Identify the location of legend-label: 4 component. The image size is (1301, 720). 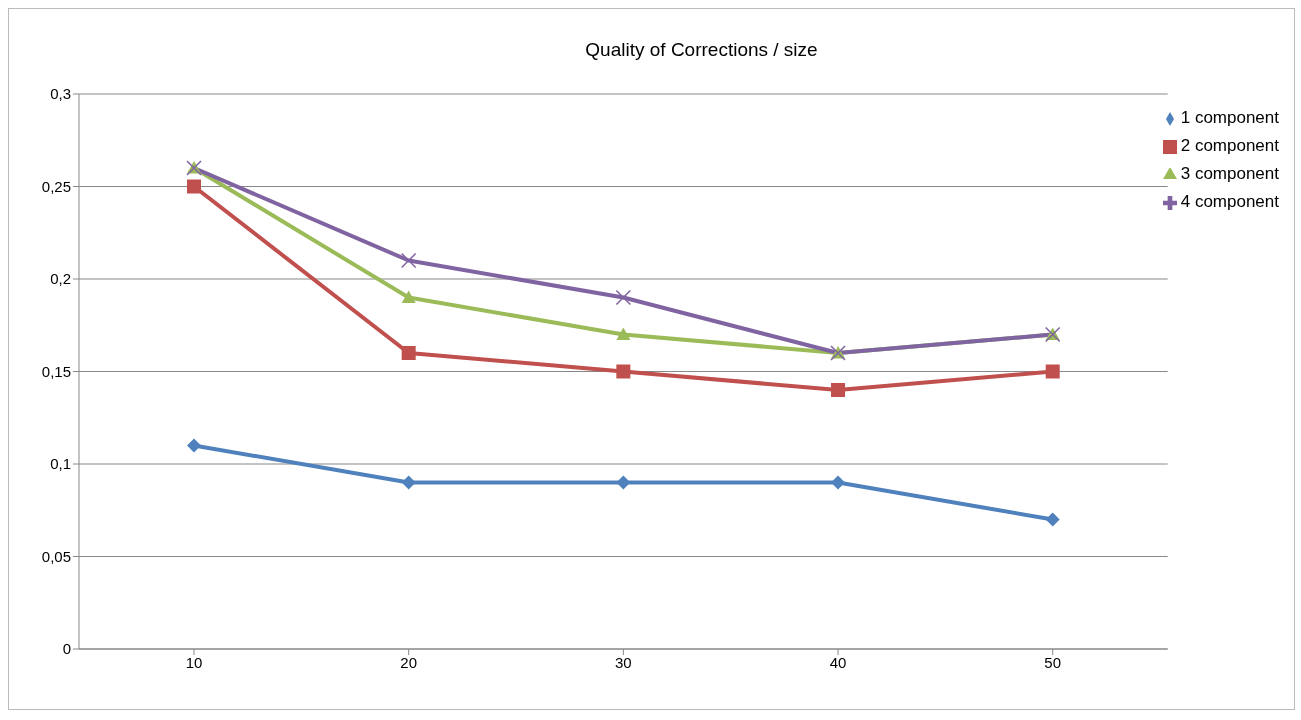
(1229, 201).